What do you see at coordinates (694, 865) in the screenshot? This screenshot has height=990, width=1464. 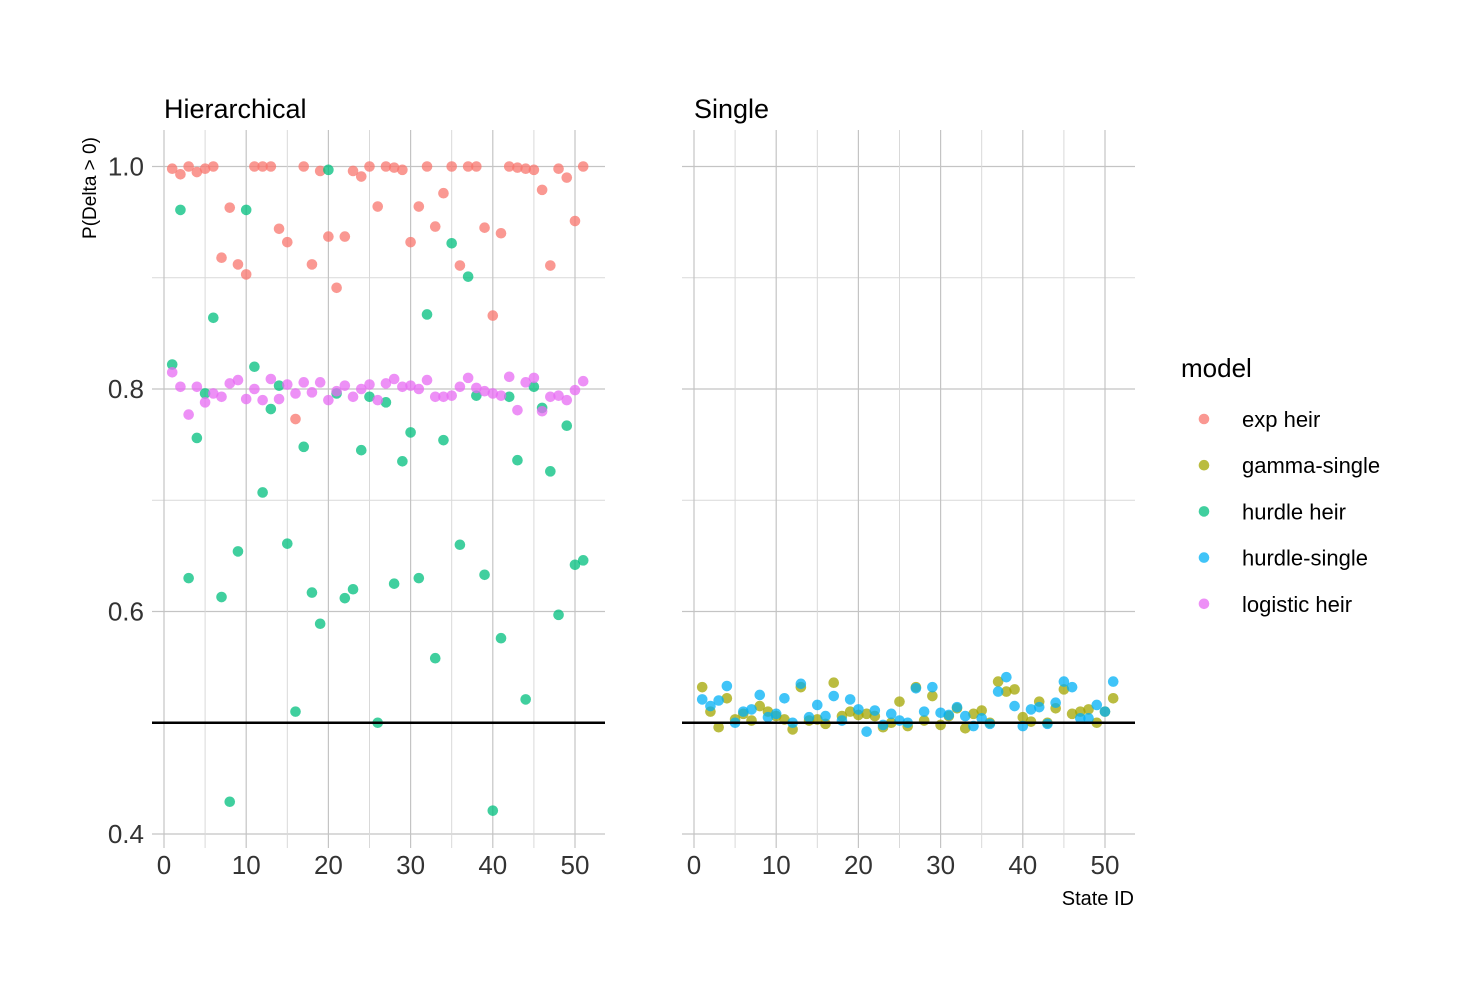 I see `x-tick-label: 0` at bounding box center [694, 865].